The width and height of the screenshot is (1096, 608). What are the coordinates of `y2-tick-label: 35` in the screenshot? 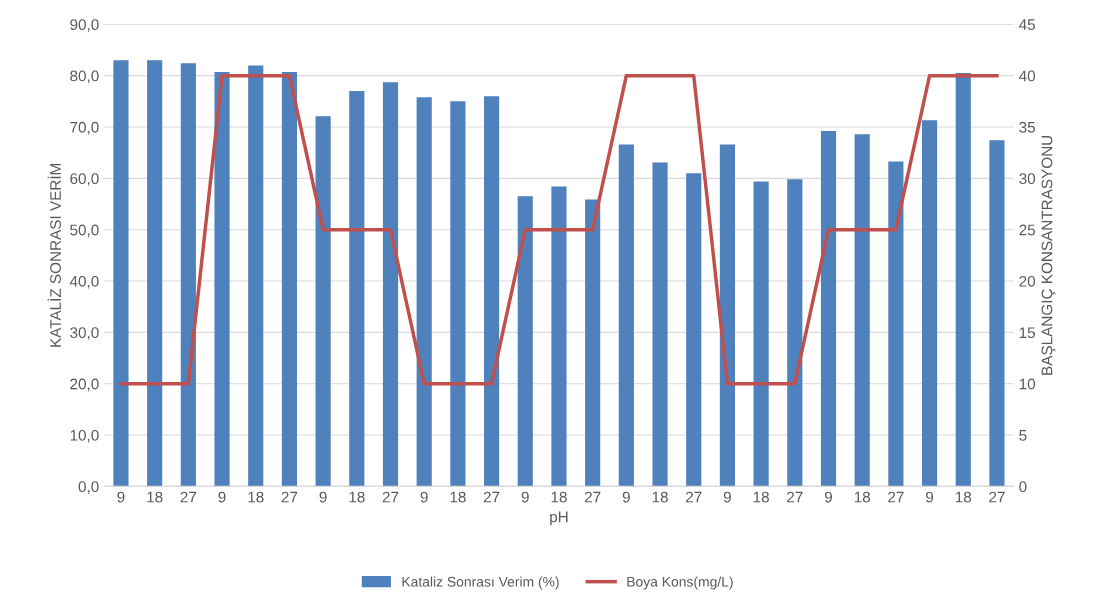 It's located at (1027, 127).